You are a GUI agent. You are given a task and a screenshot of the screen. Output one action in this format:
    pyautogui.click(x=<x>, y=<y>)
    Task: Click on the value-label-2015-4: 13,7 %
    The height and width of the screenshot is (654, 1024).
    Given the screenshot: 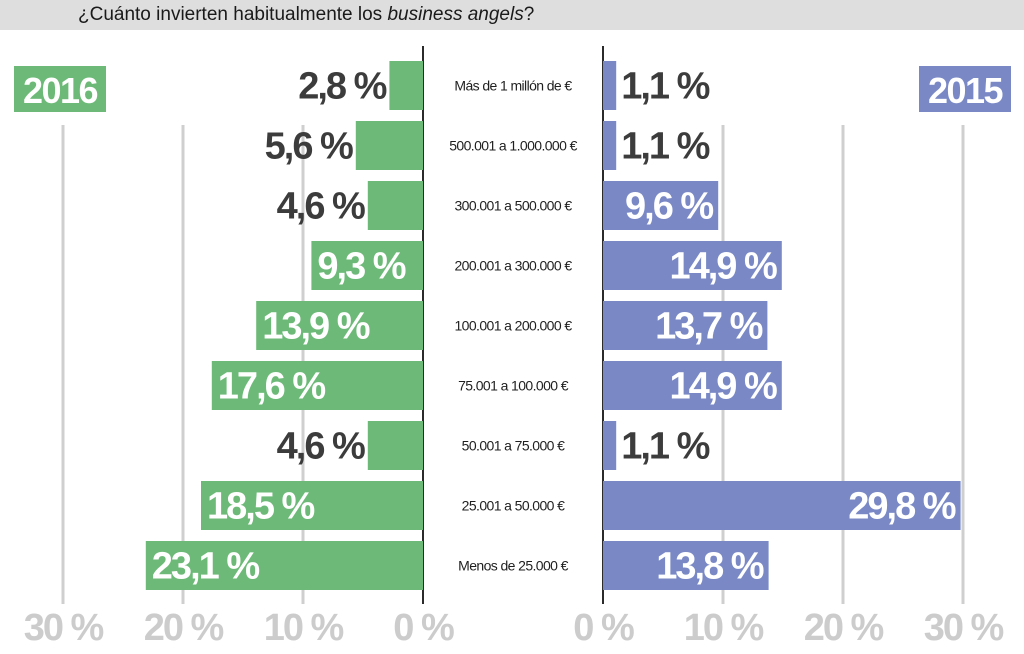 What is the action you would take?
    pyautogui.click(x=709, y=327)
    